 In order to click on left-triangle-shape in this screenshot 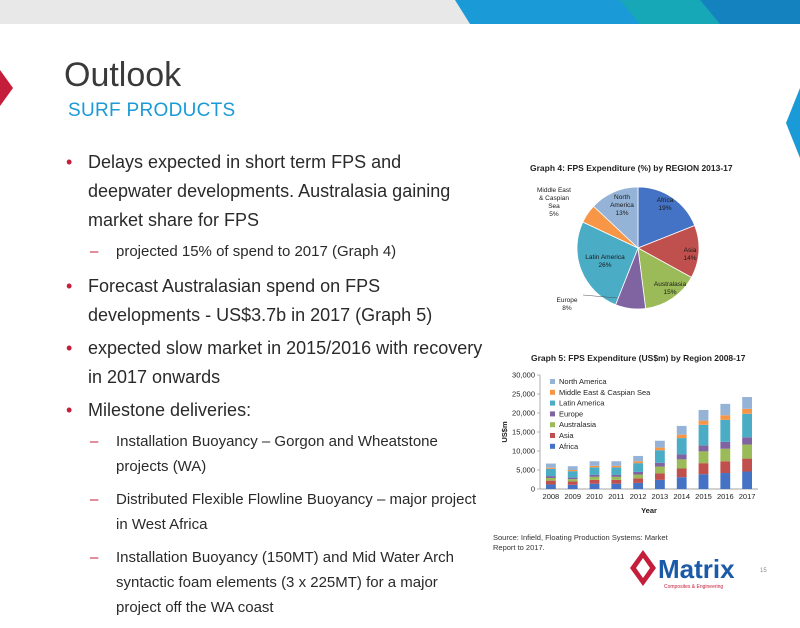, I will do `click(6, 88)`.